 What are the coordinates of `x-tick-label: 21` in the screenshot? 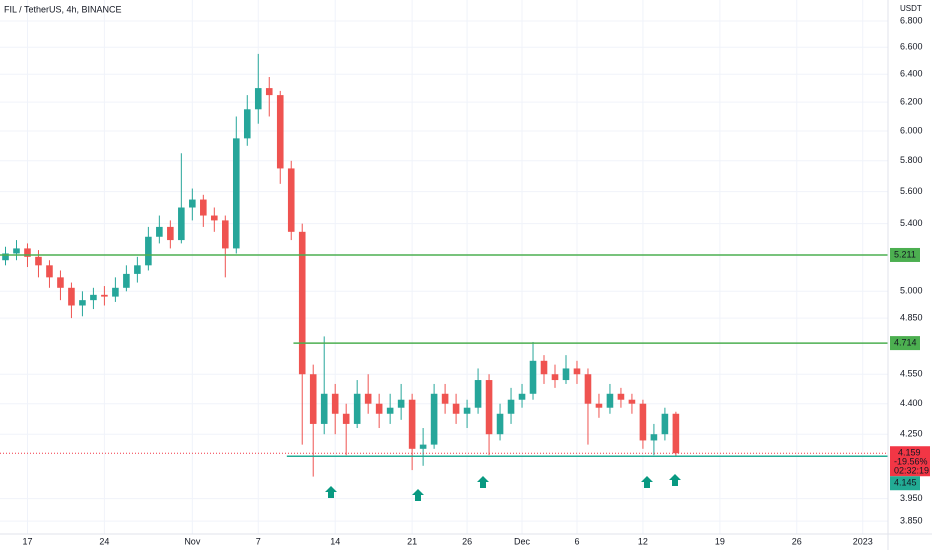 It's located at (412, 541).